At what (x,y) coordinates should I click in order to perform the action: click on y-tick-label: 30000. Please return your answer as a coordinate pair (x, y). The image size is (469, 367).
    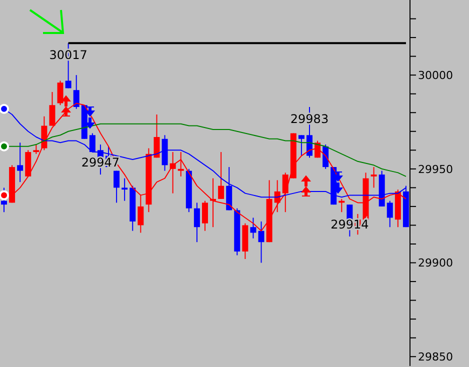
    Looking at the image, I should click on (435, 75).